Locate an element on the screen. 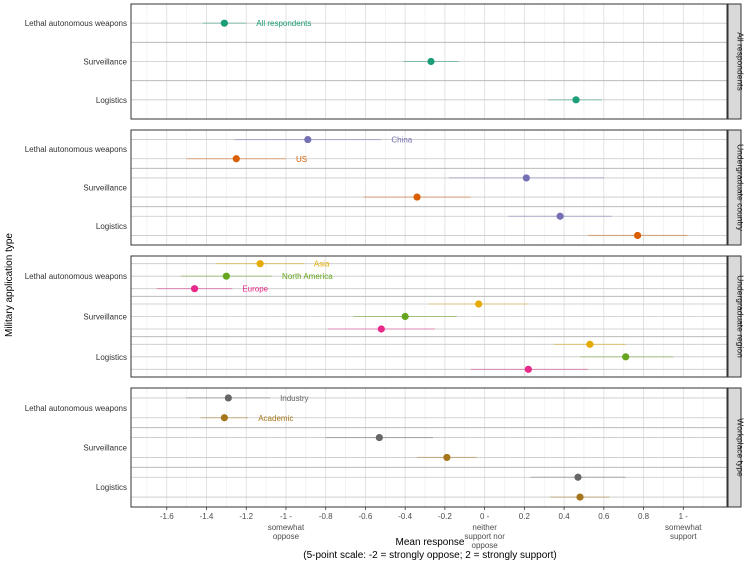 The image size is (747, 573). x-tick-sublabel: support is located at coordinates (683, 536).